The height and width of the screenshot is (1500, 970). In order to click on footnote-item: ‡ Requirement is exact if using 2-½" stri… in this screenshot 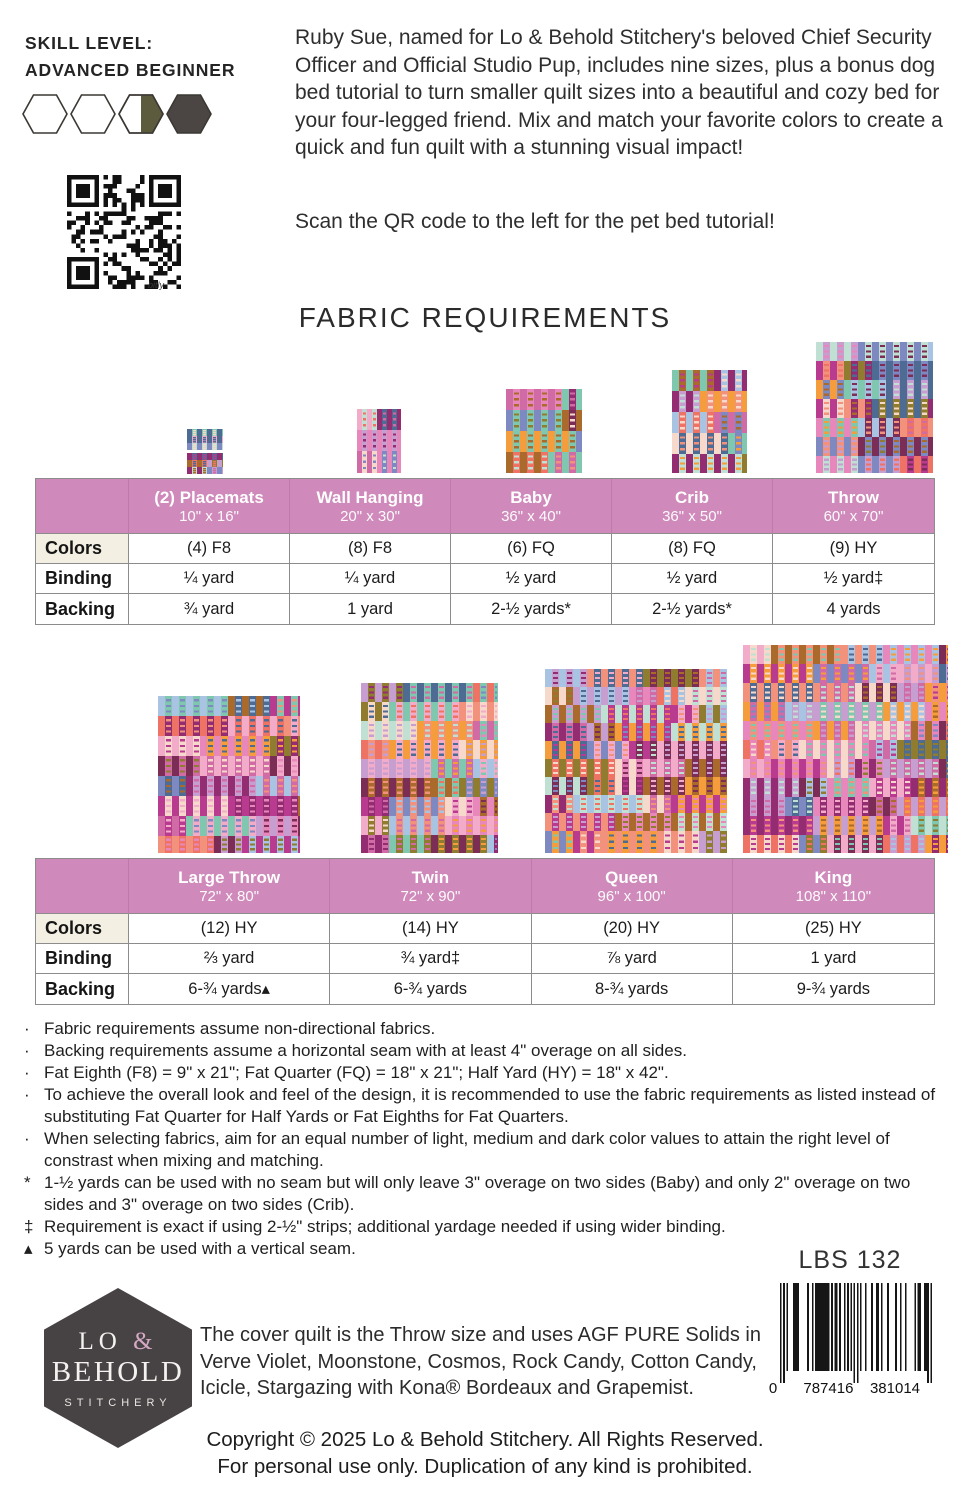, I will do `click(487, 1227)`.